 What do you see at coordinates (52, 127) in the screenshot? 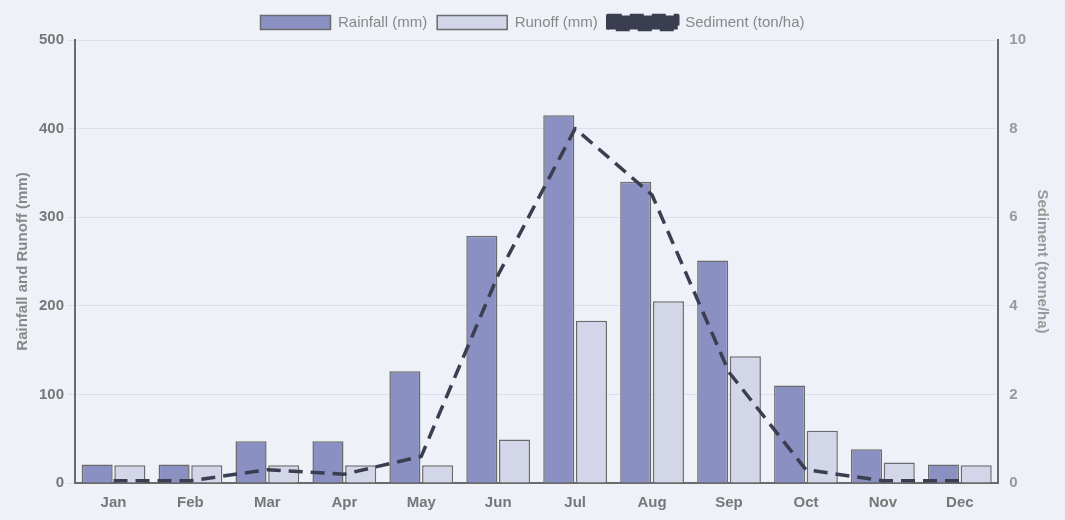
I see `y-tick-label: 400` at bounding box center [52, 127].